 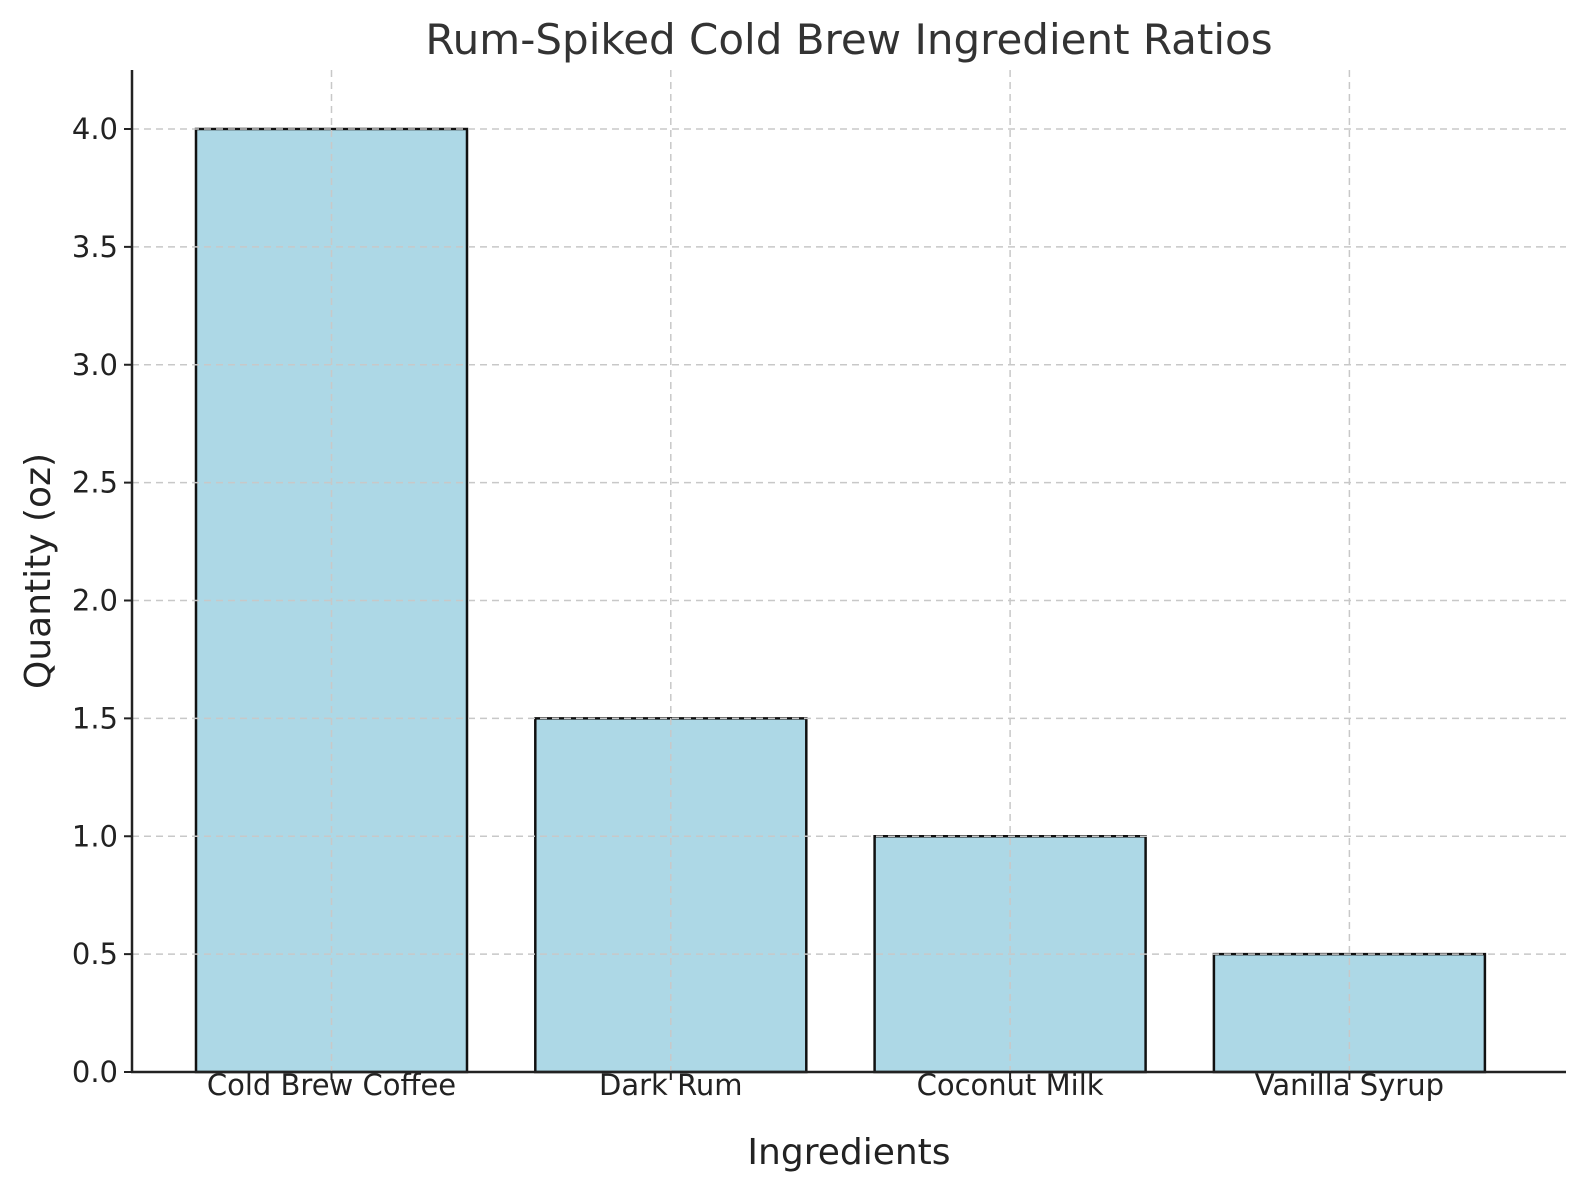 What do you see at coordinates (95, 365) in the screenshot?
I see `y-tick-label: 3.0` at bounding box center [95, 365].